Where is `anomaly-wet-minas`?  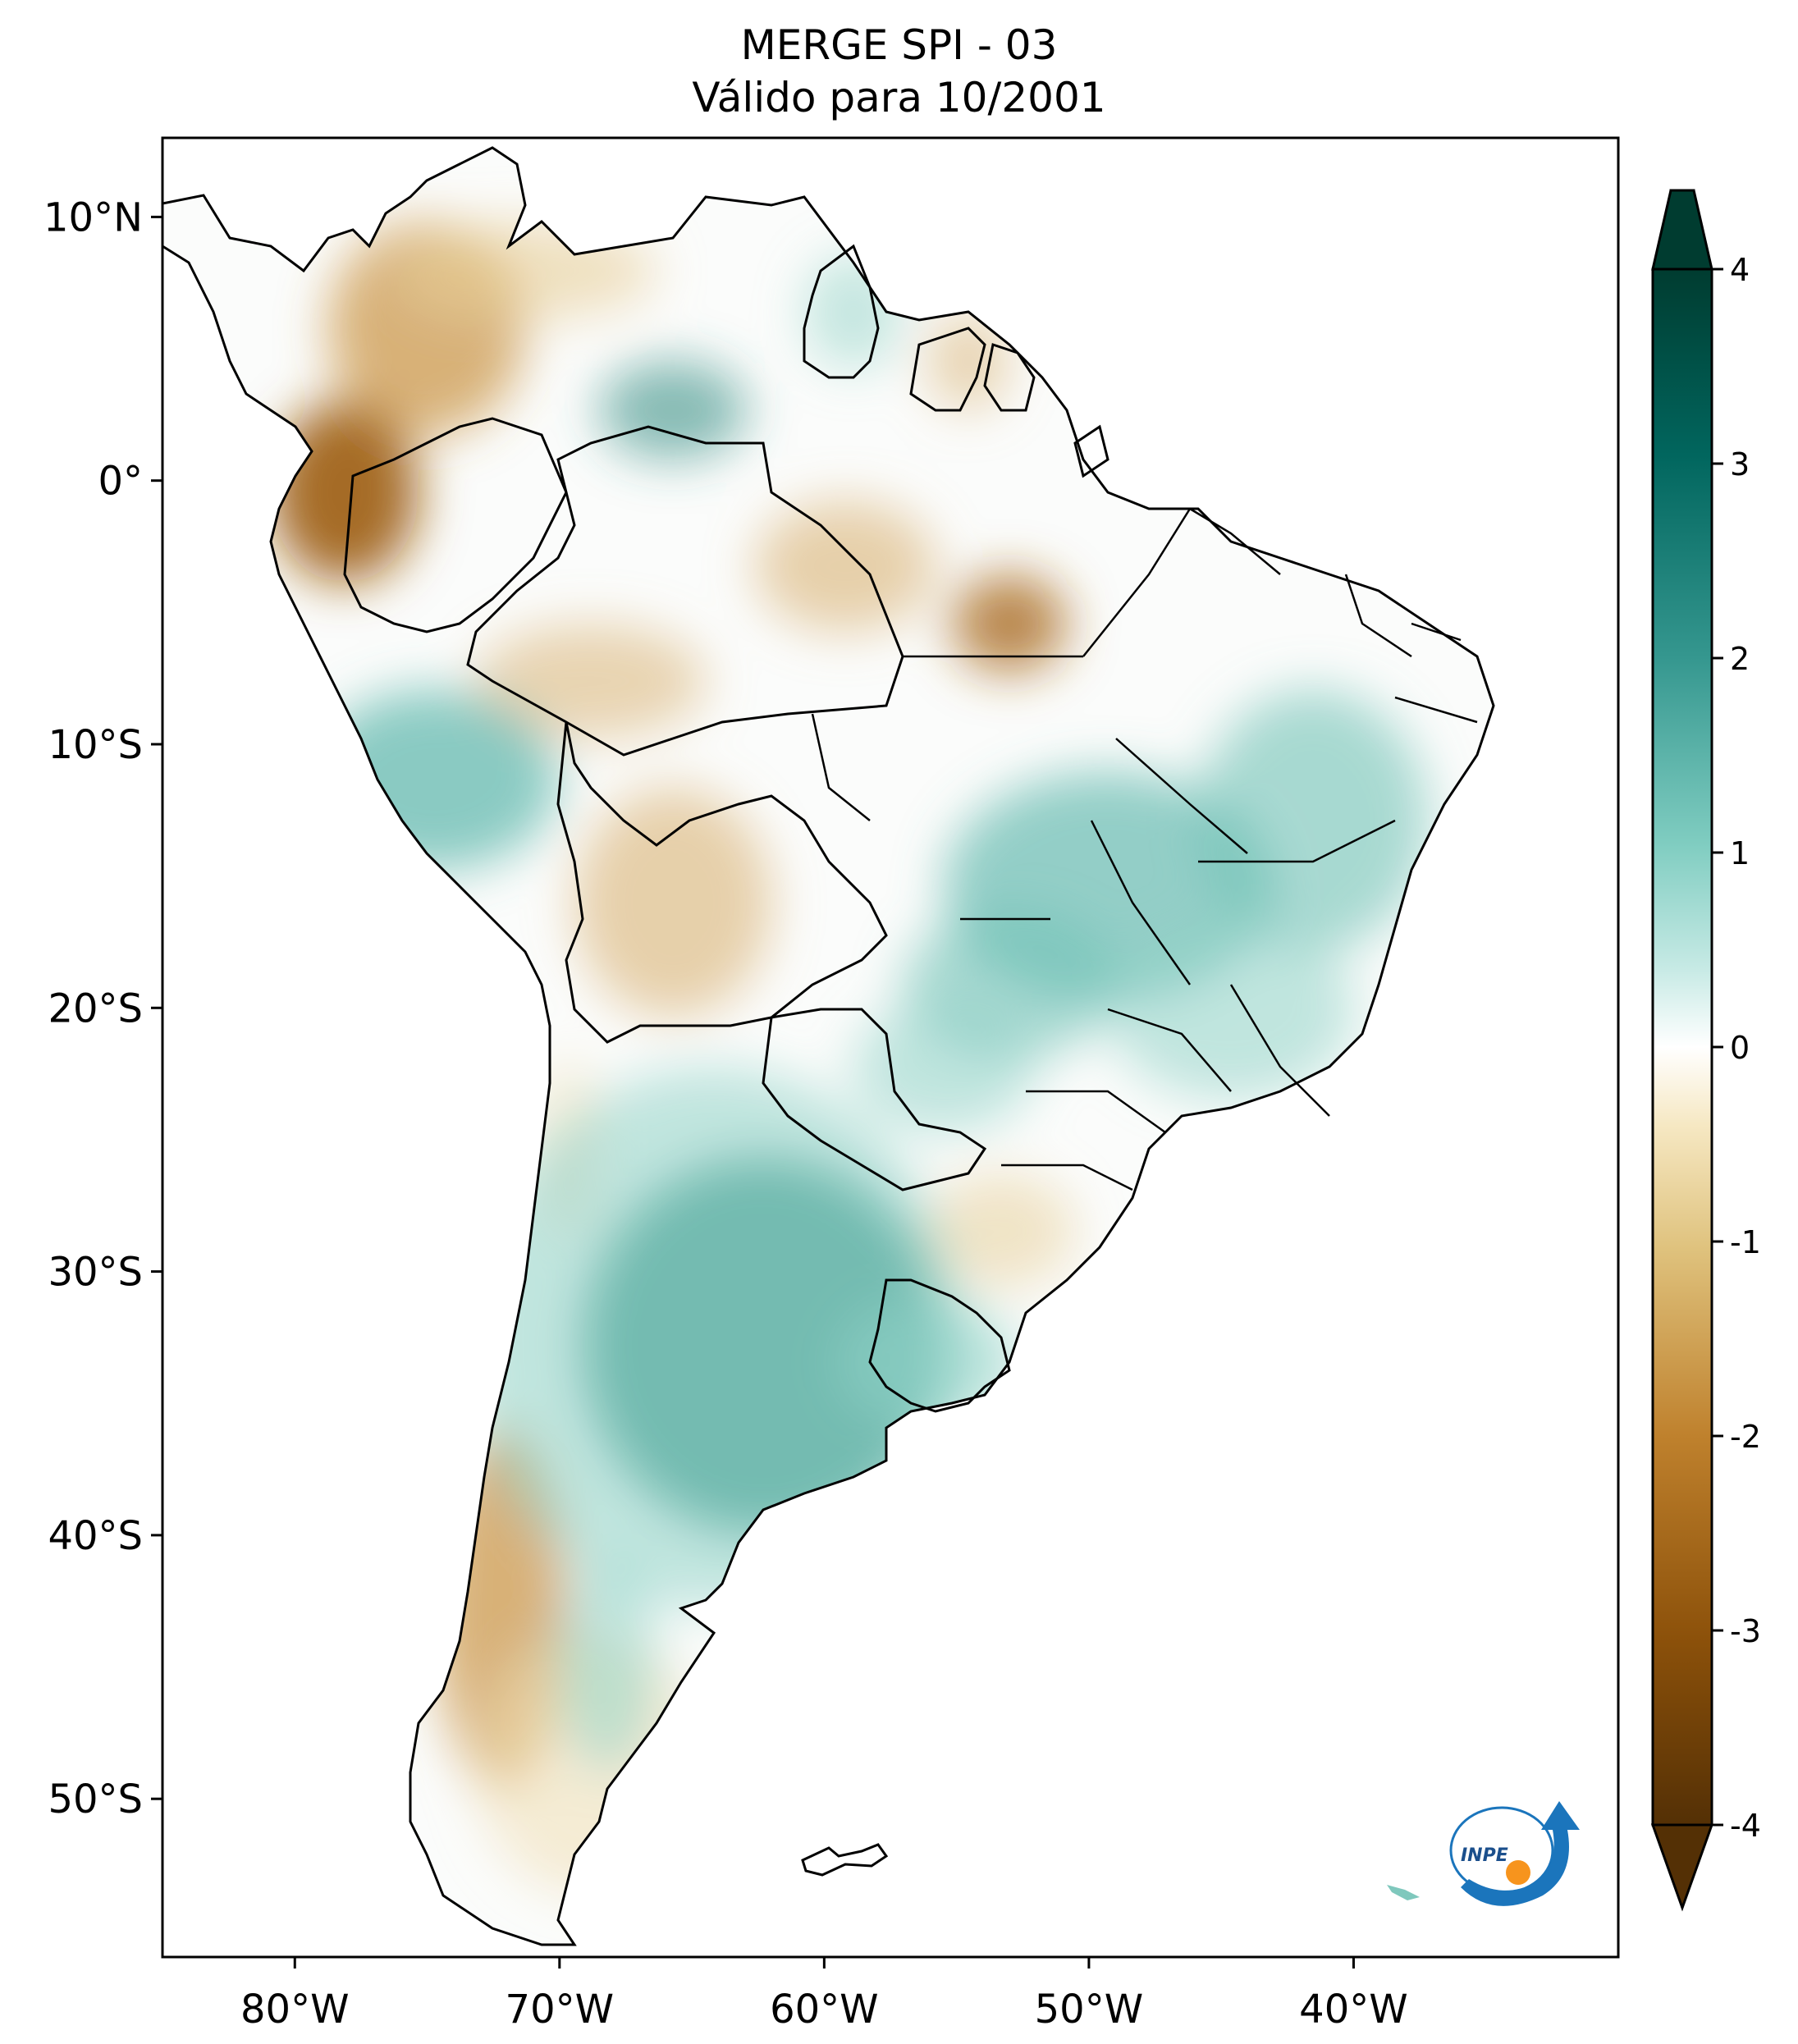 anomaly-wet-minas is located at coordinates (1231, 1009).